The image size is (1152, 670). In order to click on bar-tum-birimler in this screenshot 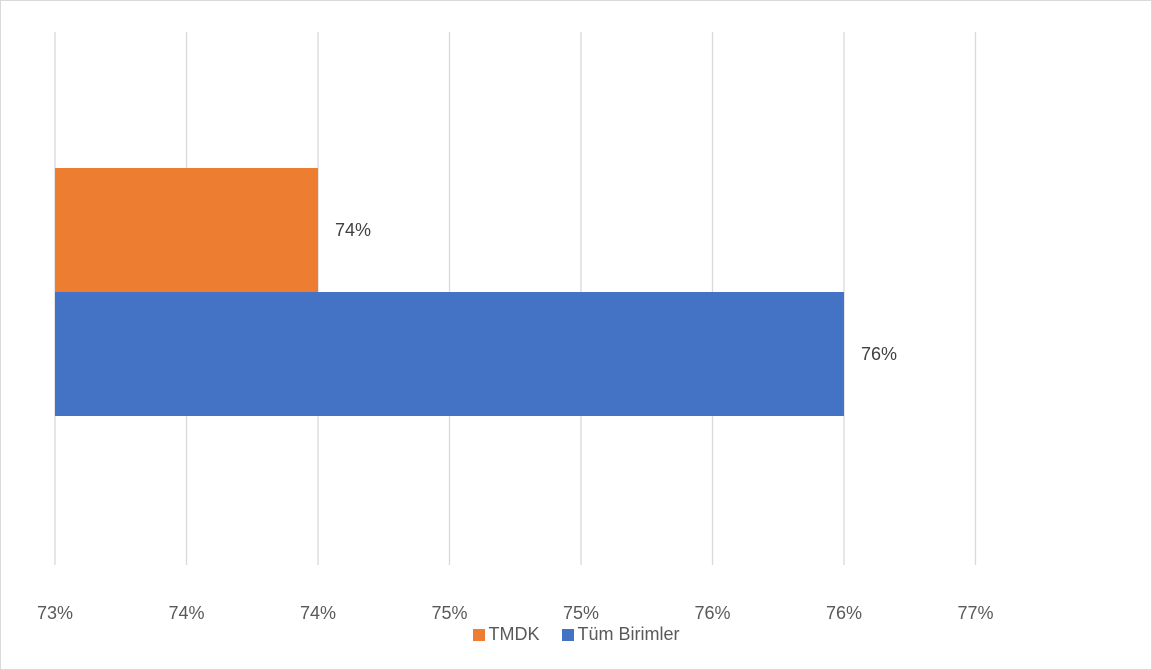, I will do `click(449, 354)`.